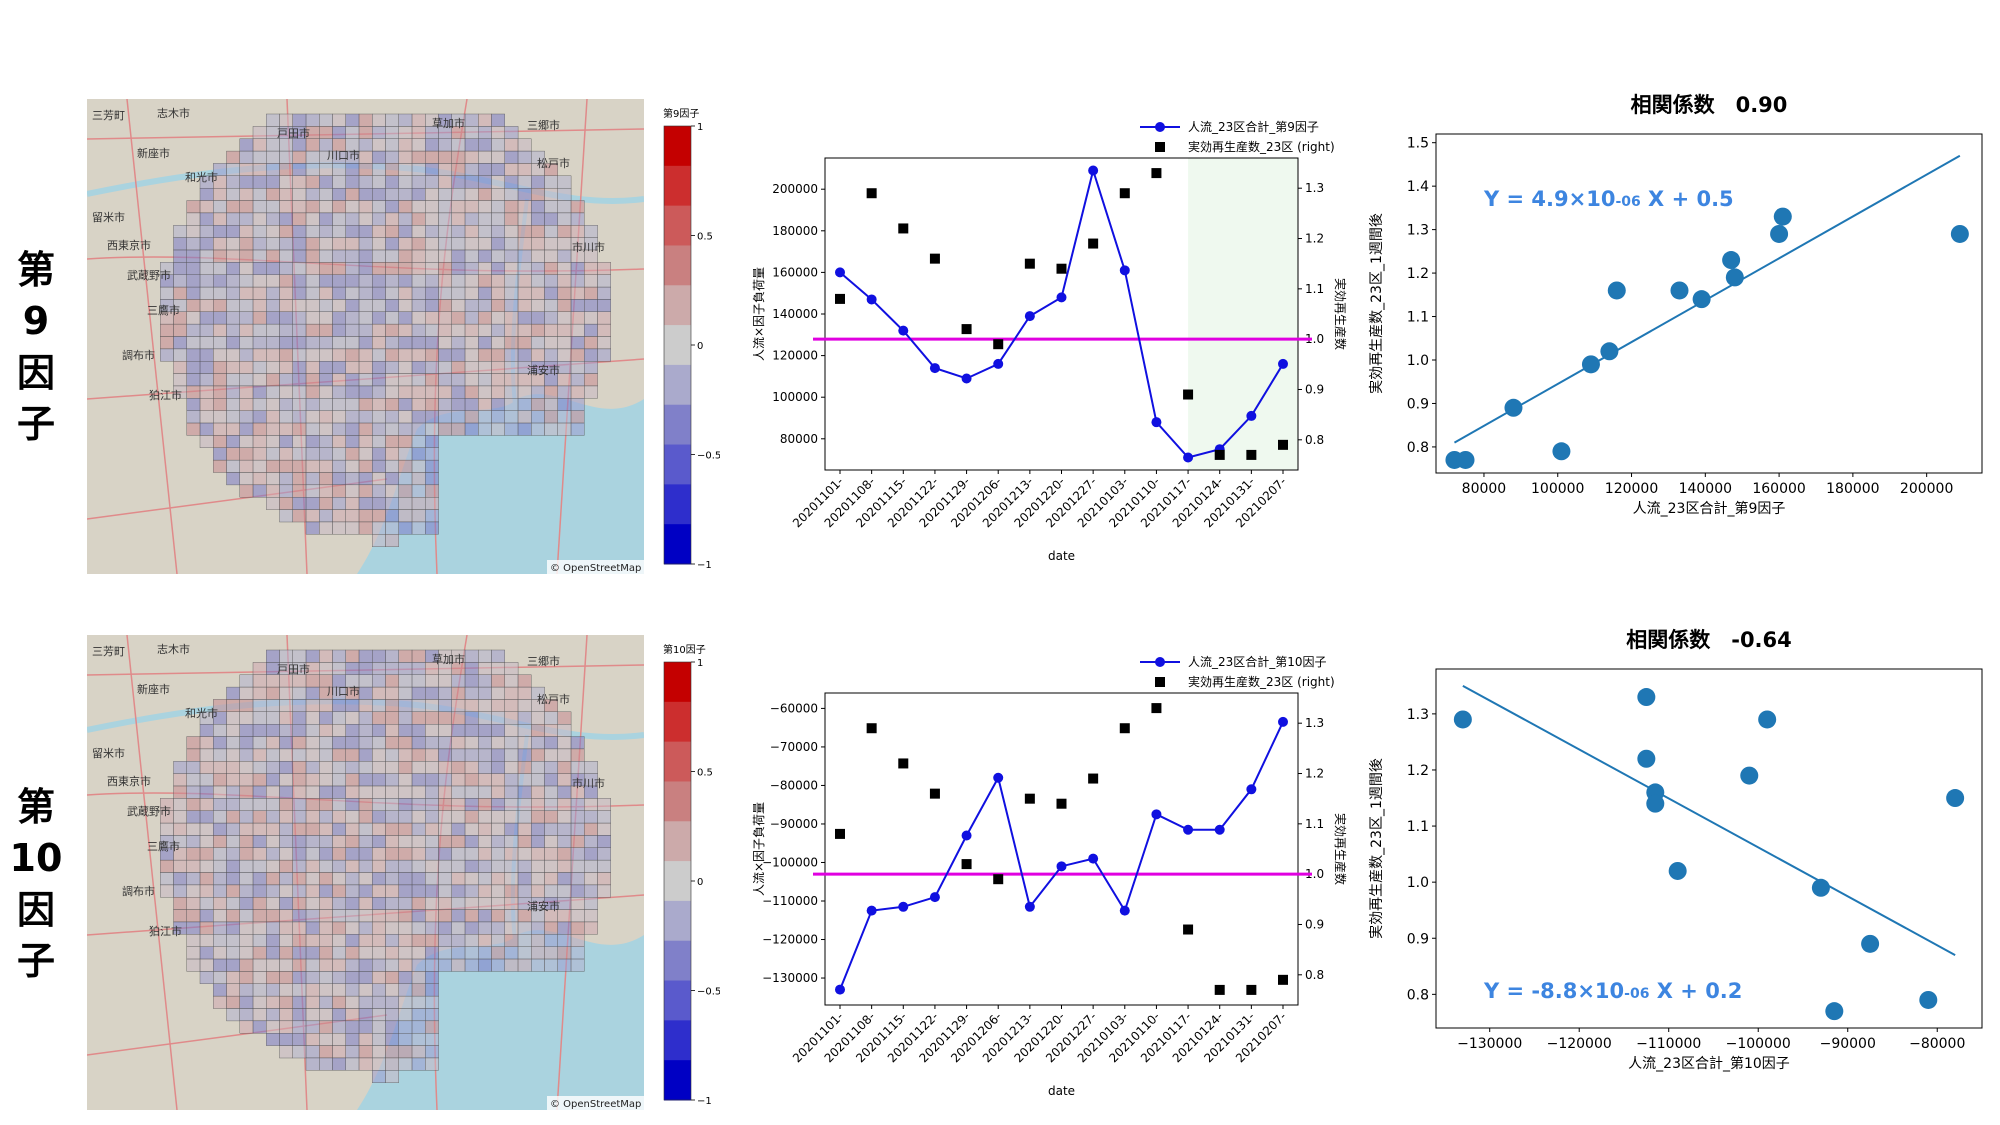 The width and height of the screenshot is (2000, 1125). I want to click on y-tick-label: −80000, so click(794, 785).